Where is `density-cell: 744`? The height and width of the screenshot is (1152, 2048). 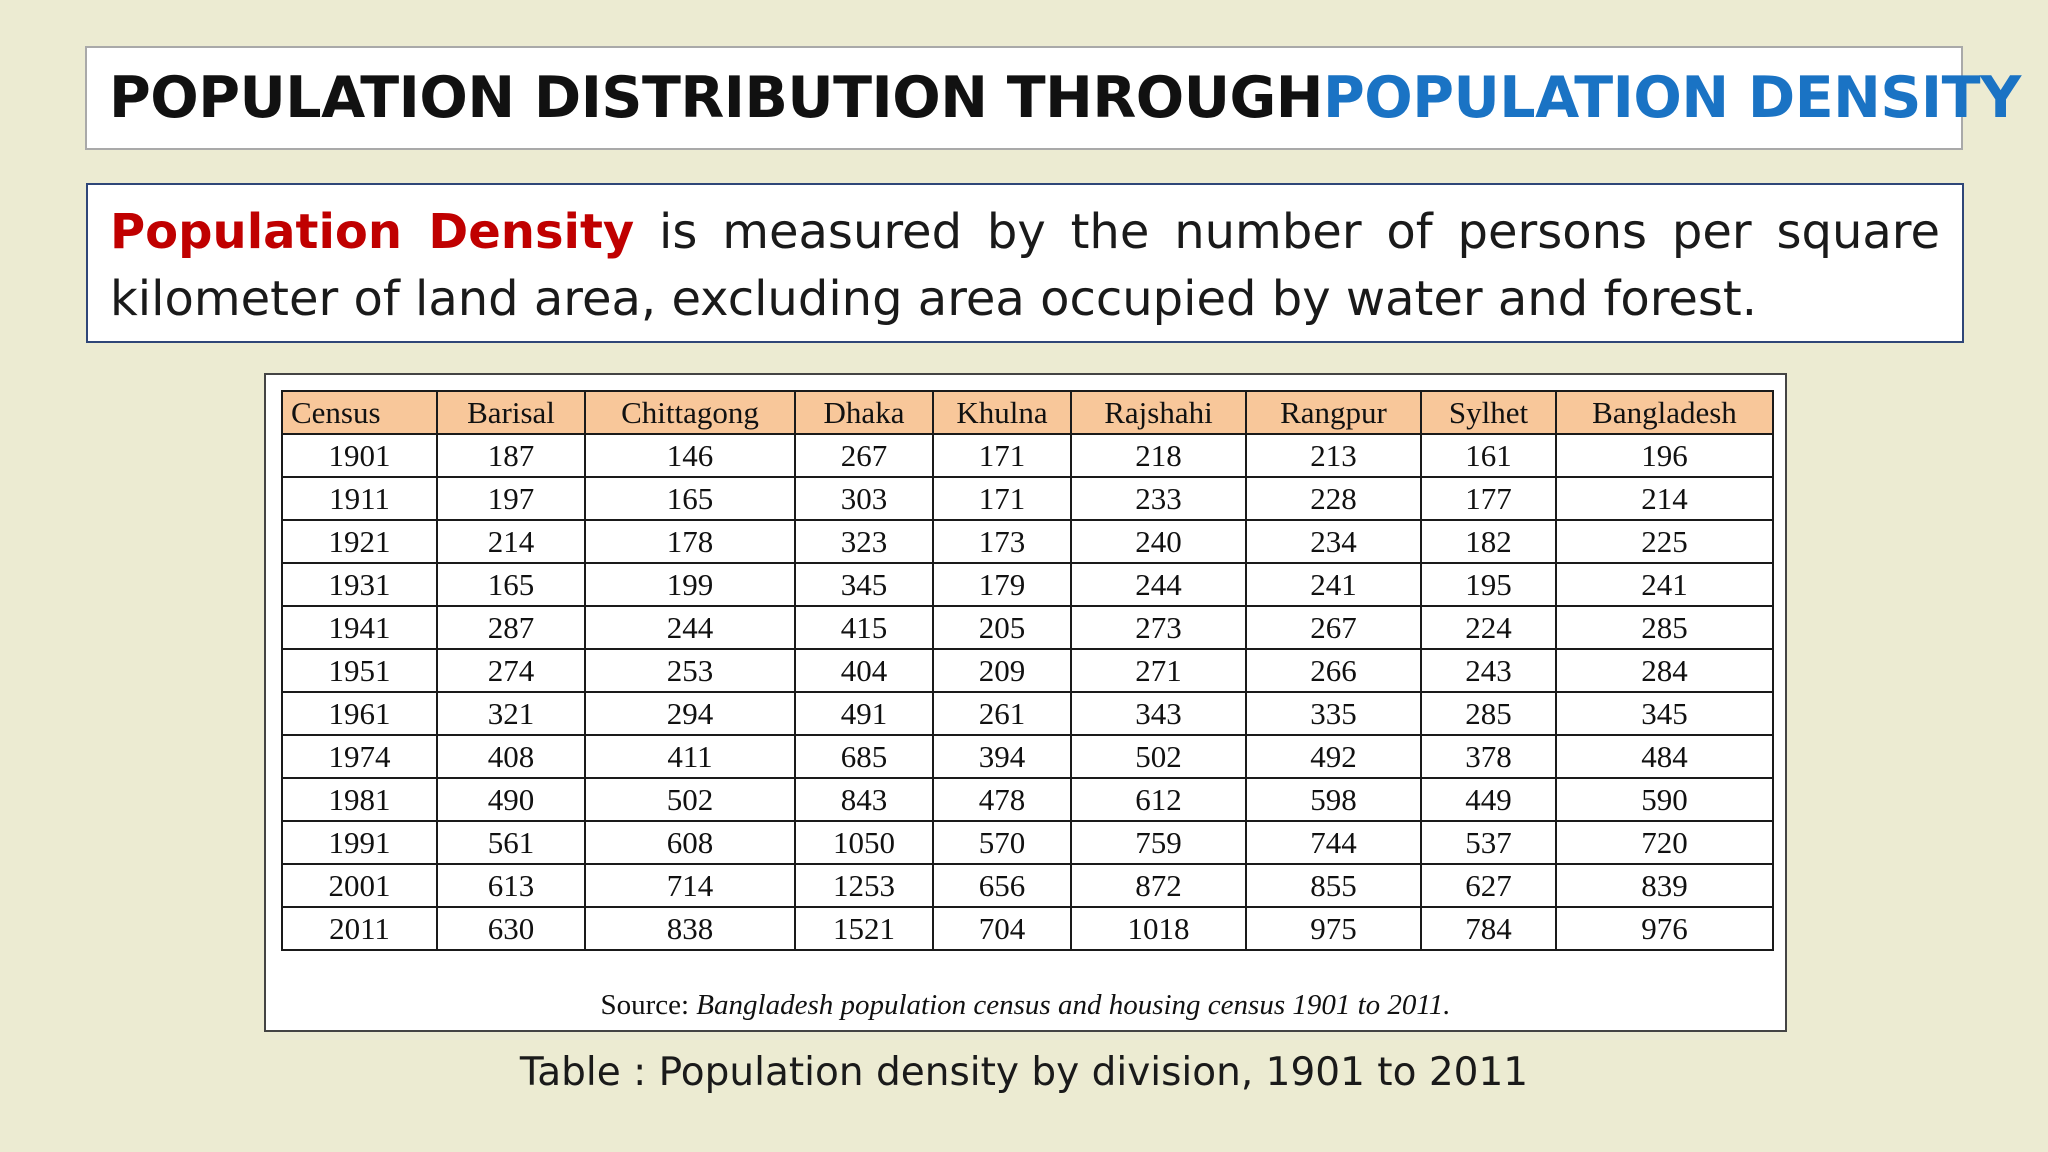
density-cell: 744 is located at coordinates (1333, 842).